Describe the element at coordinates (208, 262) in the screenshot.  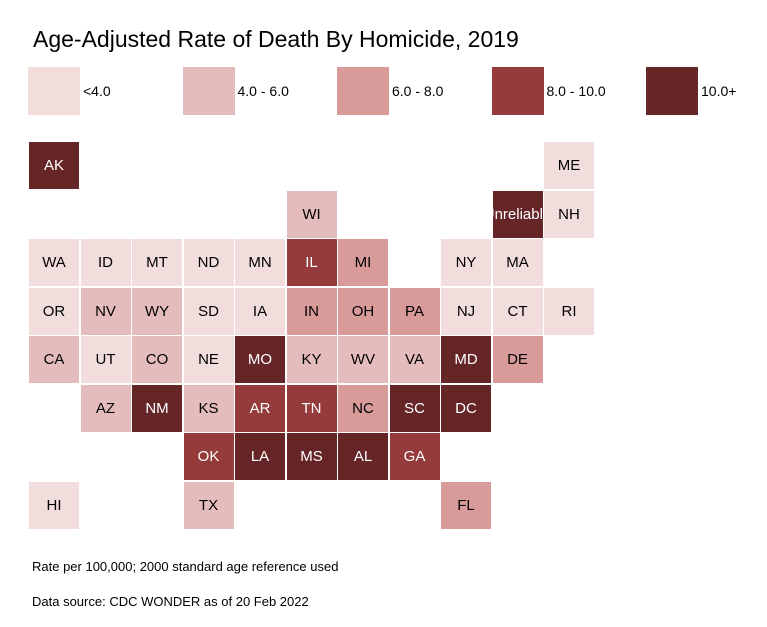
I see `state-tile: ND` at that location.